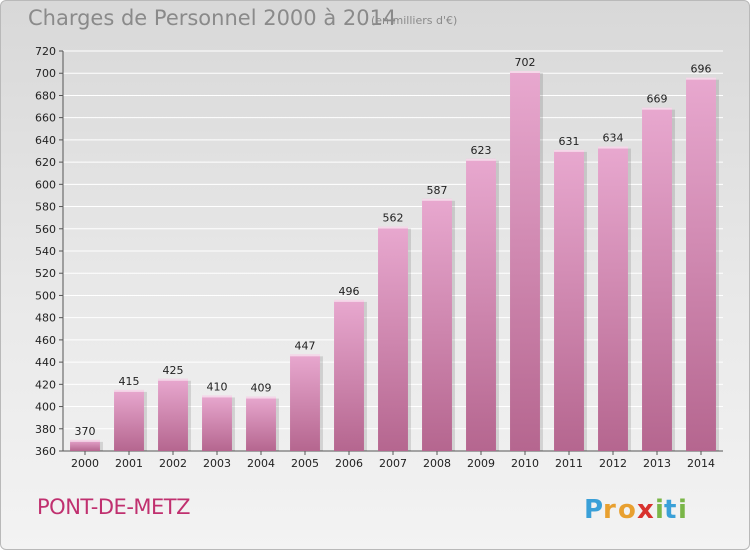 The width and height of the screenshot is (750, 550). I want to click on y-tick-label: 540, so click(45, 251).